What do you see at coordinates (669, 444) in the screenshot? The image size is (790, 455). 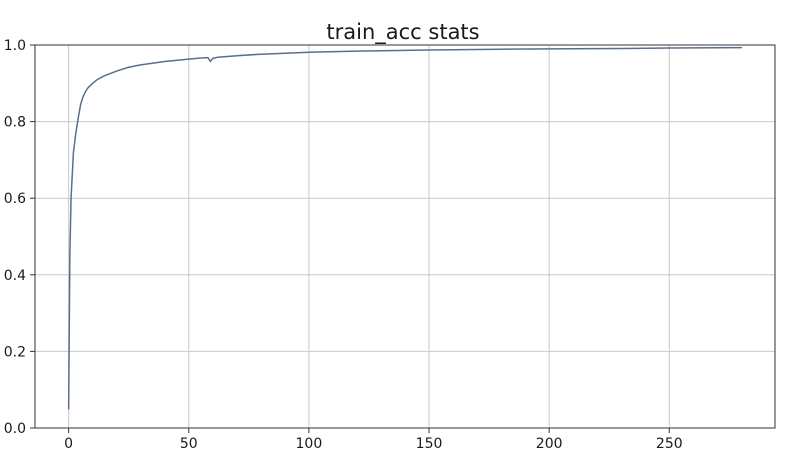 I see `x-tick-label: 250` at bounding box center [669, 444].